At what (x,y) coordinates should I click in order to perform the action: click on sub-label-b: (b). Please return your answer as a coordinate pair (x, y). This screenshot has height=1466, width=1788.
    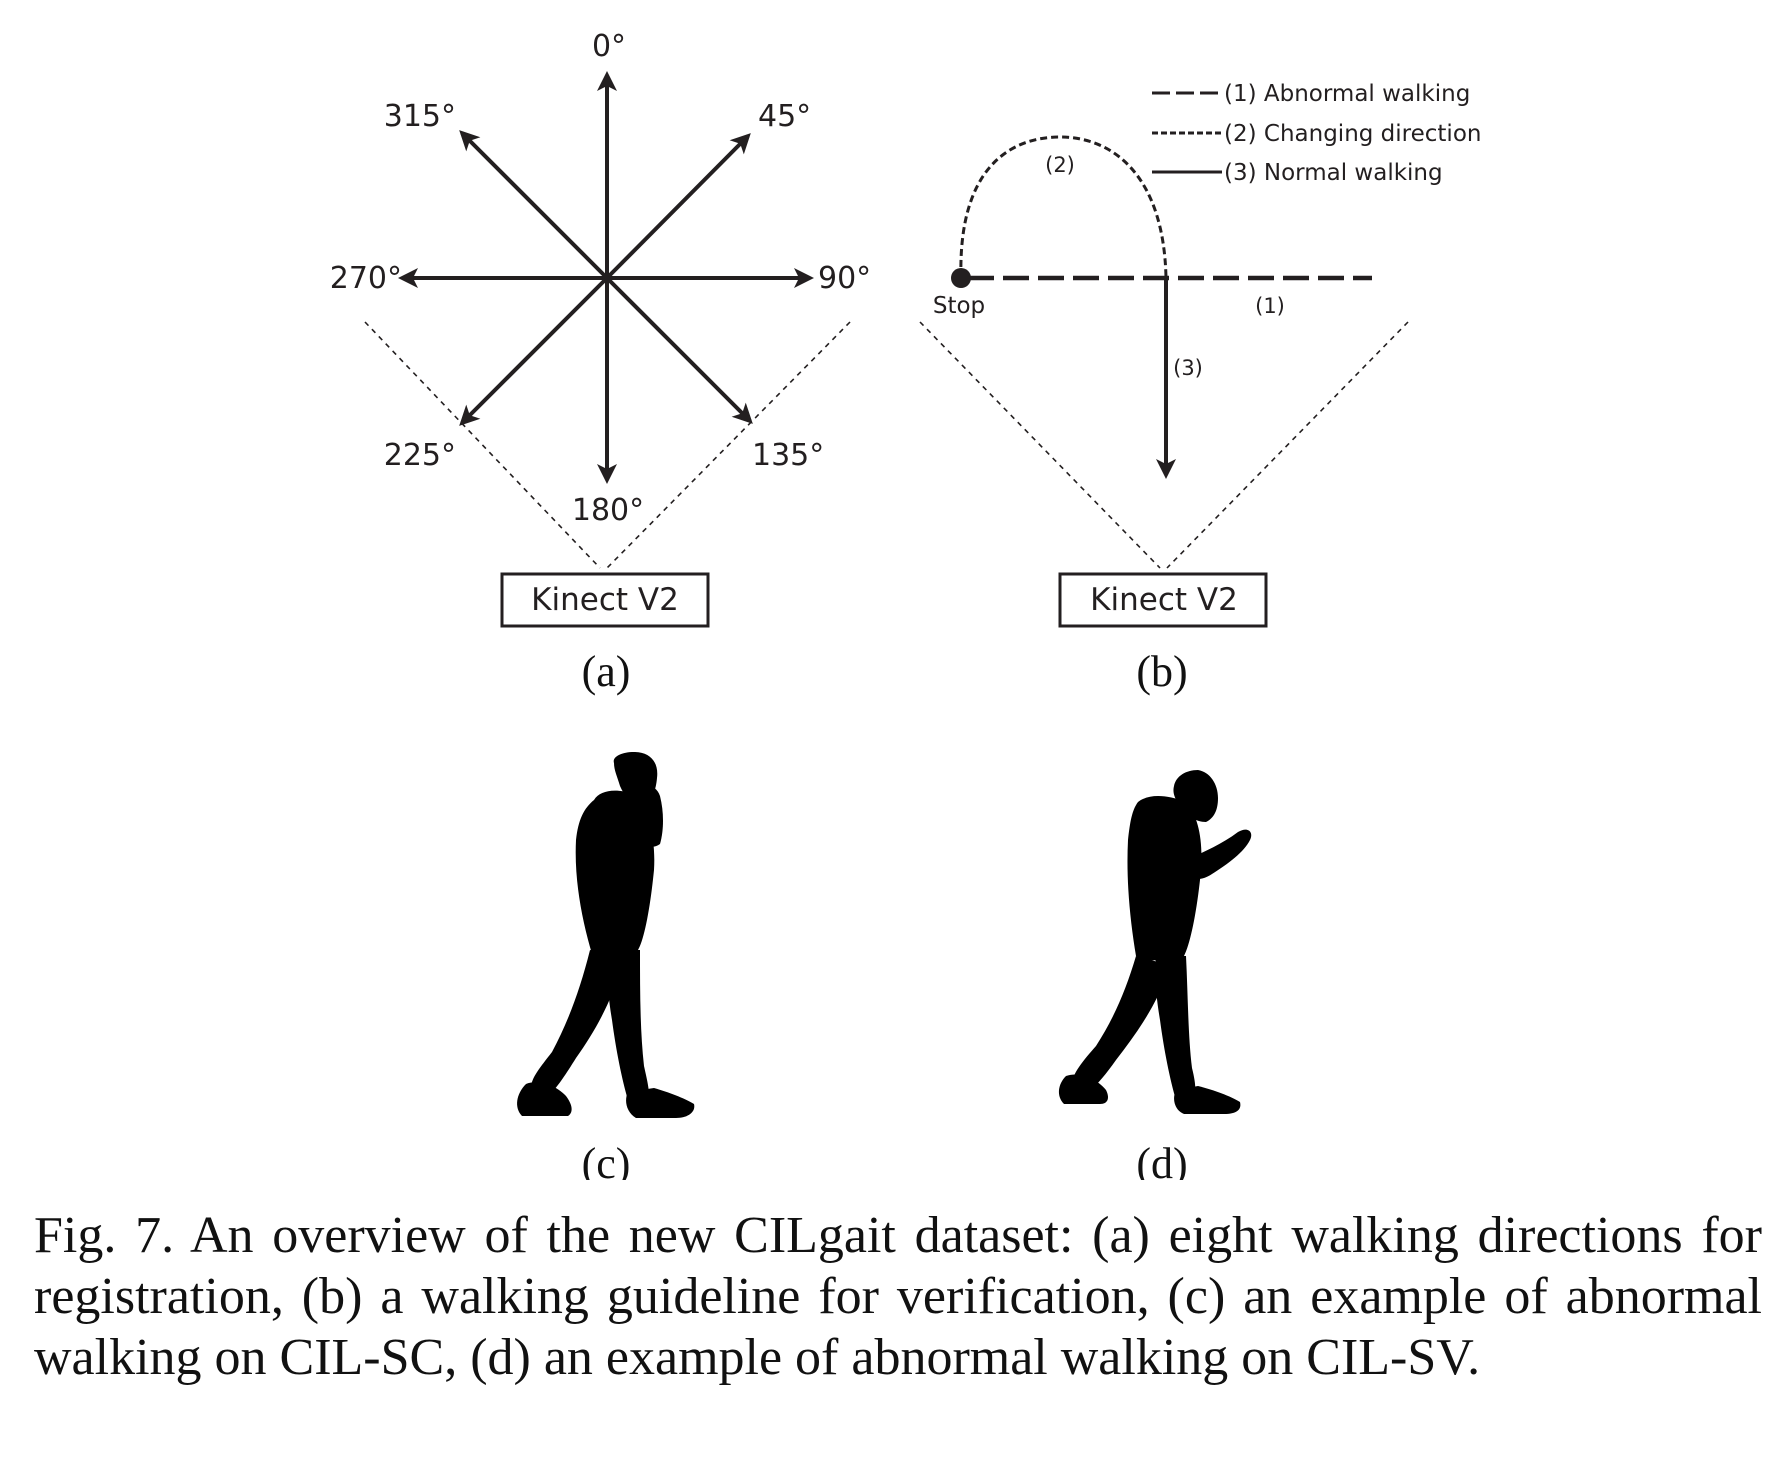
    Looking at the image, I should click on (1161, 671).